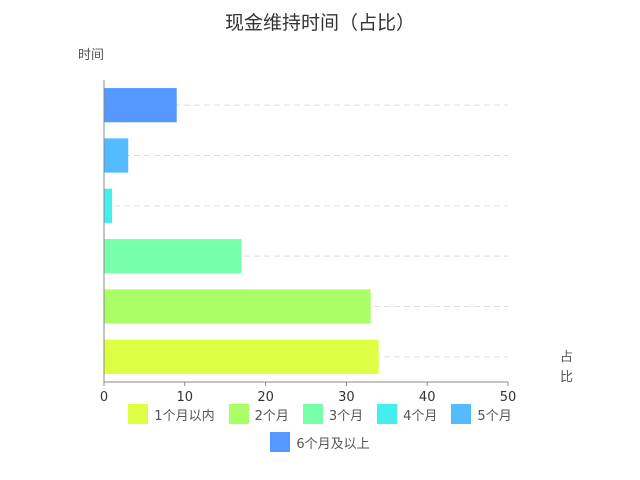 This screenshot has width=640, height=480. I want to click on x-tick-label: 0, so click(104, 397).